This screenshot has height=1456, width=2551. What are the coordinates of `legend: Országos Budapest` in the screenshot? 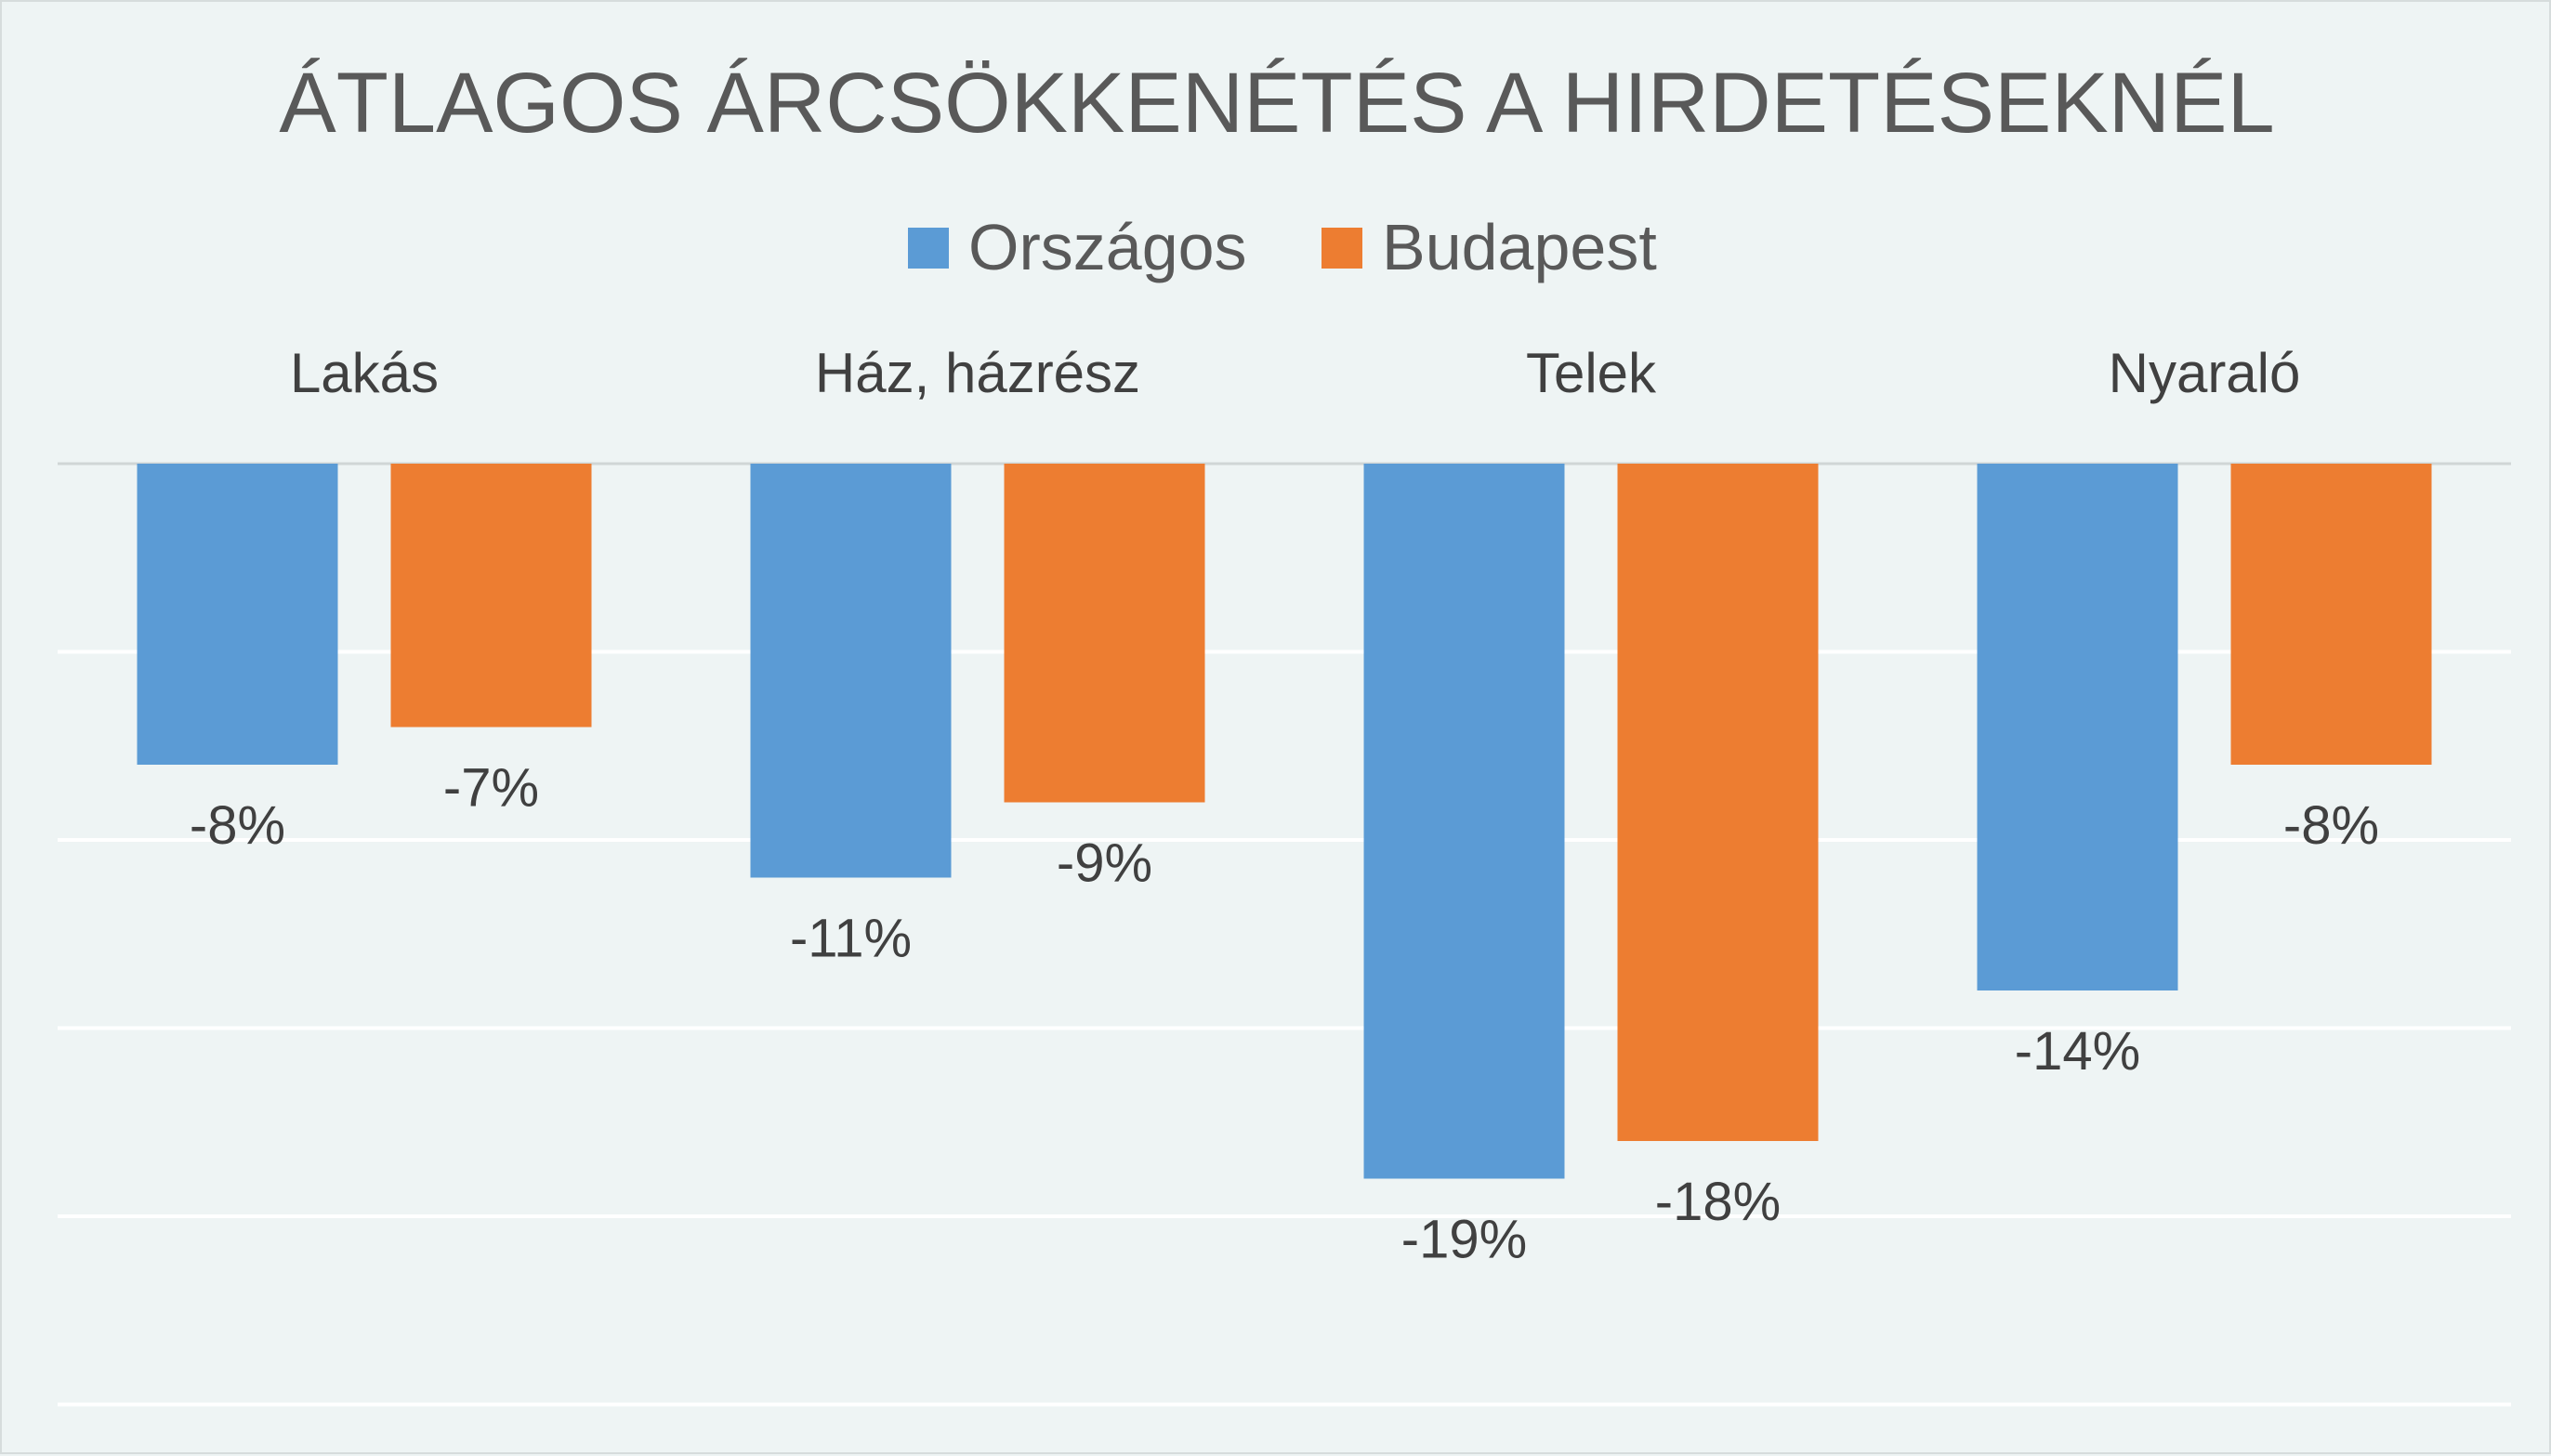 It's located at (1282, 247).